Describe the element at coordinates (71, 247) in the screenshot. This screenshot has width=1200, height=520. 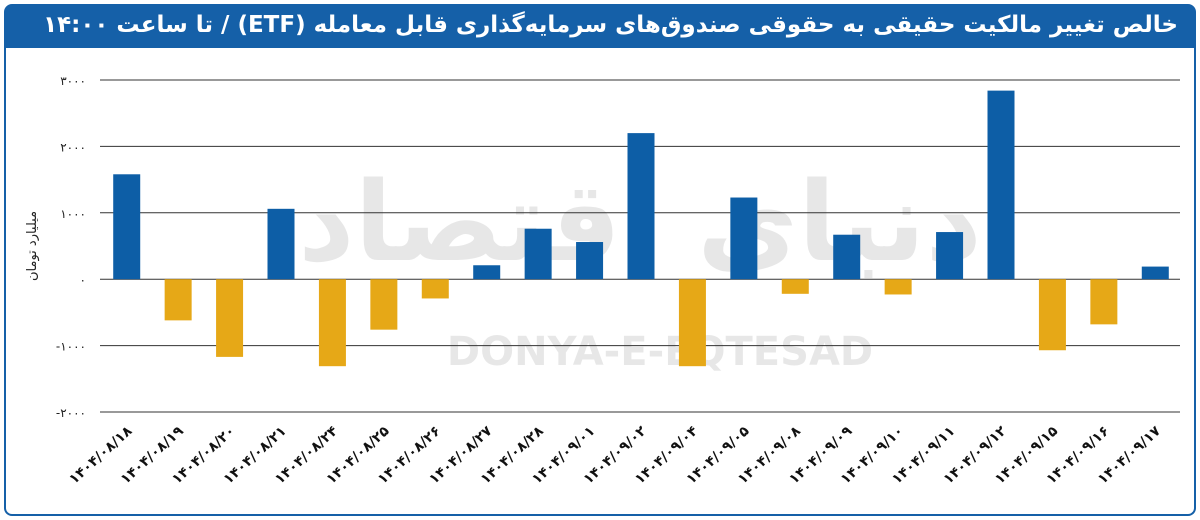
I see `y-tick-labels: ۳۰۰۰ ۲۰۰۰ ۱۰۰۰ ۰ -۱۰۰۰ -۲۰۰۰` at that location.